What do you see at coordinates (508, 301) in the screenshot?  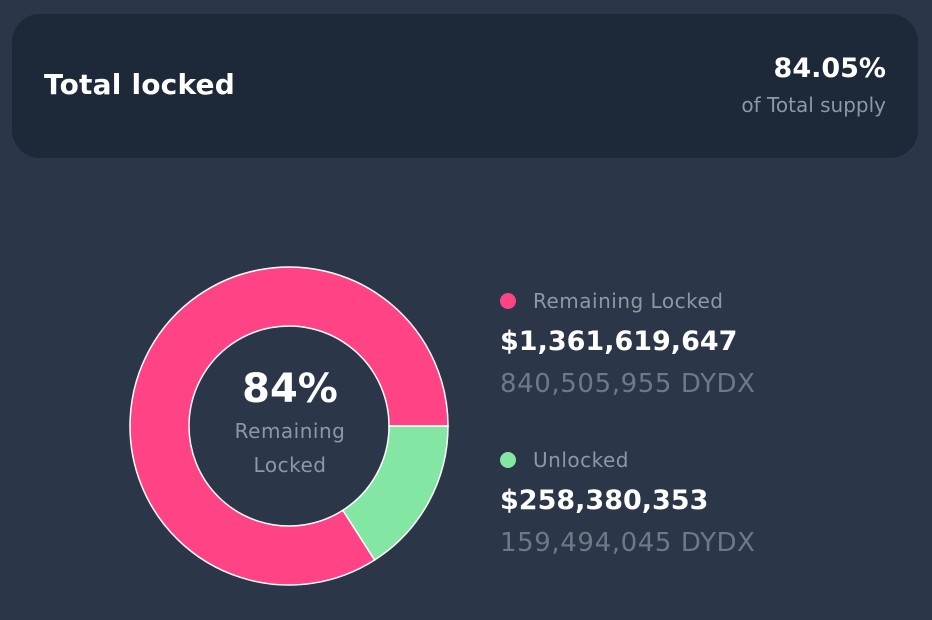 I see `remaining-locked-dot` at bounding box center [508, 301].